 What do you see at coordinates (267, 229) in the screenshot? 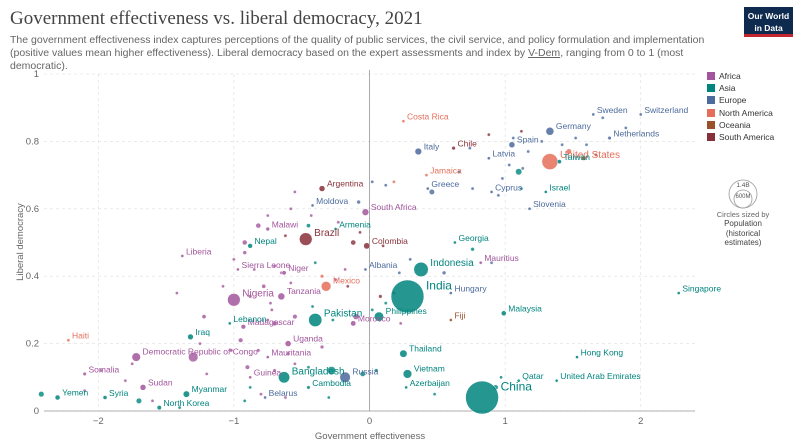
I see `data-point-malawi` at bounding box center [267, 229].